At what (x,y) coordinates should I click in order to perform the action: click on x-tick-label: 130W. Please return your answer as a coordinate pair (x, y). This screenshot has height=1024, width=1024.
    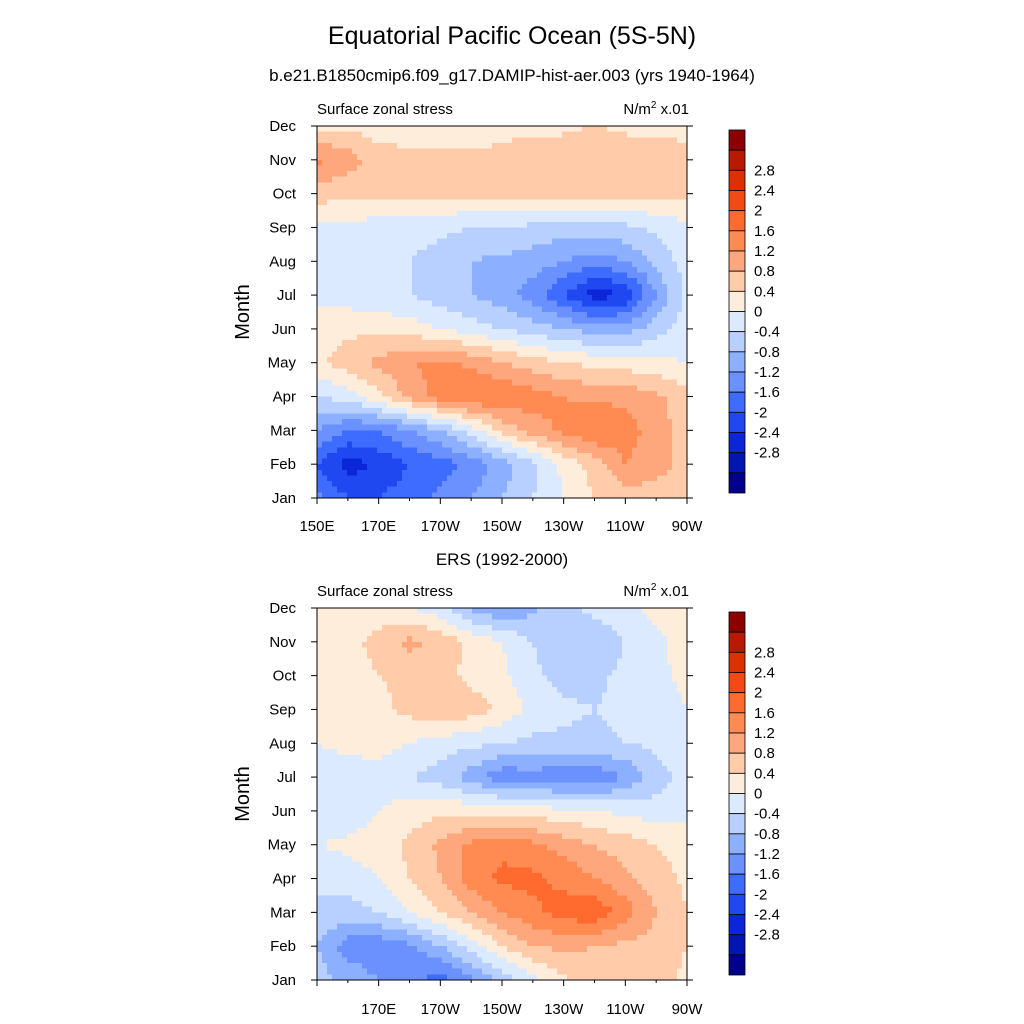
    Looking at the image, I should click on (564, 526).